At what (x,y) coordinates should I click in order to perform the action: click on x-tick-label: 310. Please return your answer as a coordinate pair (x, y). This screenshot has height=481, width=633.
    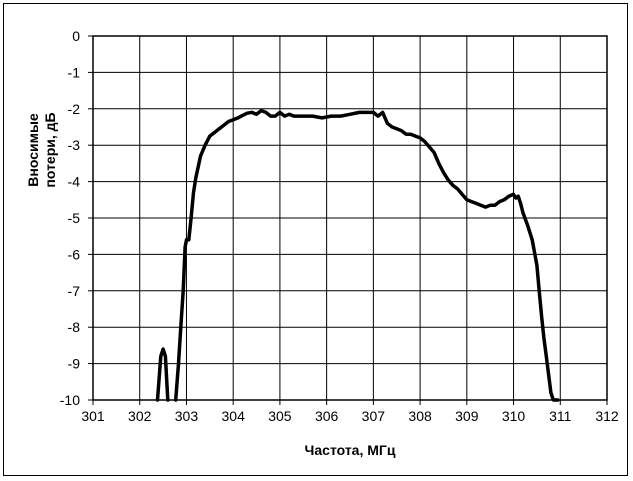
    Looking at the image, I should click on (514, 416).